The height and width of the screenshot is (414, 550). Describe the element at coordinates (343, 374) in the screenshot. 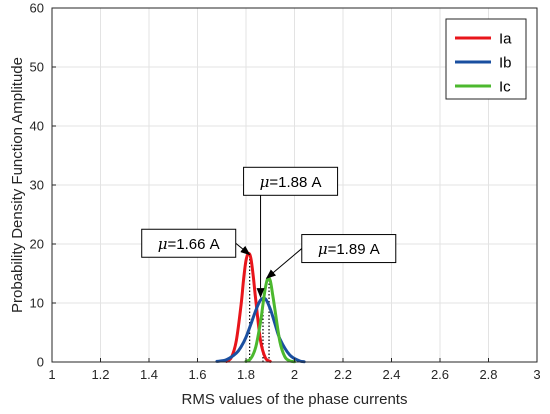

I see `x-tick-label: 2.2` at that location.